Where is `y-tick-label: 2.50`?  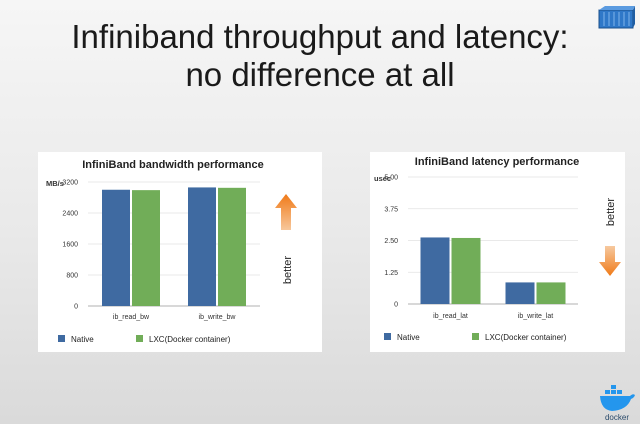
y-tick-label: 2.50 is located at coordinates (391, 241).